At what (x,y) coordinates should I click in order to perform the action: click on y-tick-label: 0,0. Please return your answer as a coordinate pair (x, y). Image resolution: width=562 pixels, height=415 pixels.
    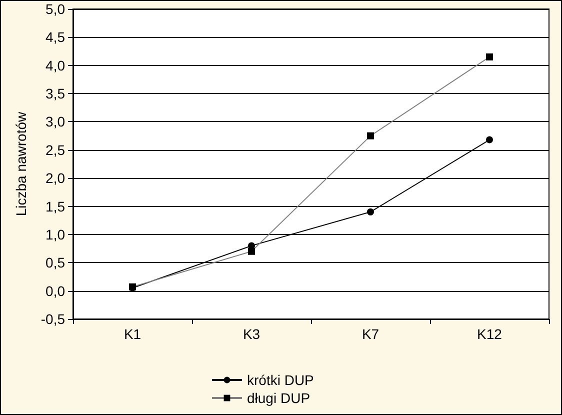
    Looking at the image, I should click on (56, 290).